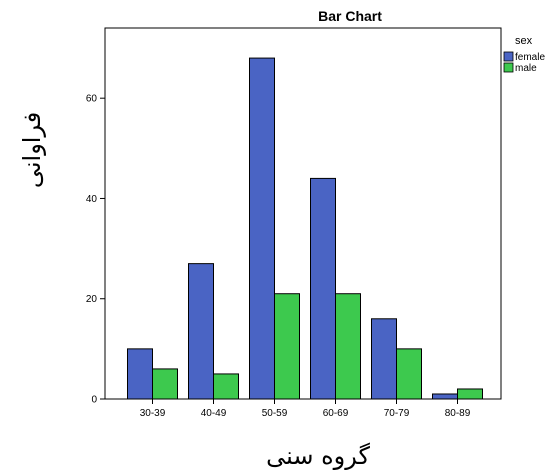  Describe the element at coordinates (524, 41) in the screenshot. I see `legend-title: sex` at that location.